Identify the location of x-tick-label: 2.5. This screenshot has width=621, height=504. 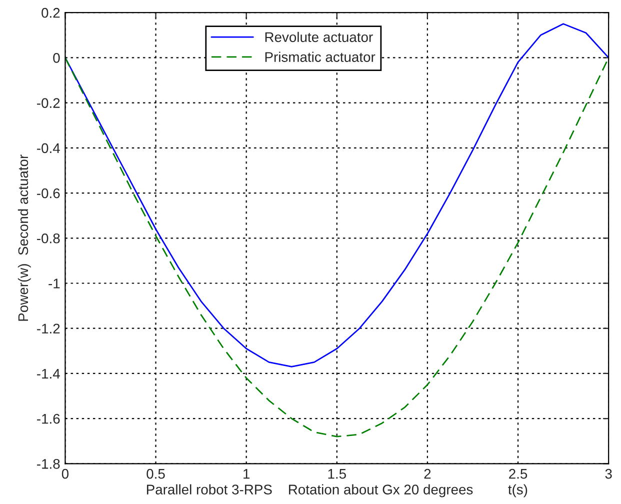
(518, 473).